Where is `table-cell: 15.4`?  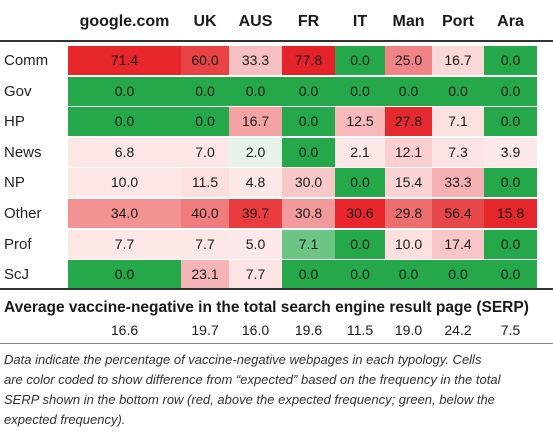 table-cell: 15.4 is located at coordinates (408, 183).